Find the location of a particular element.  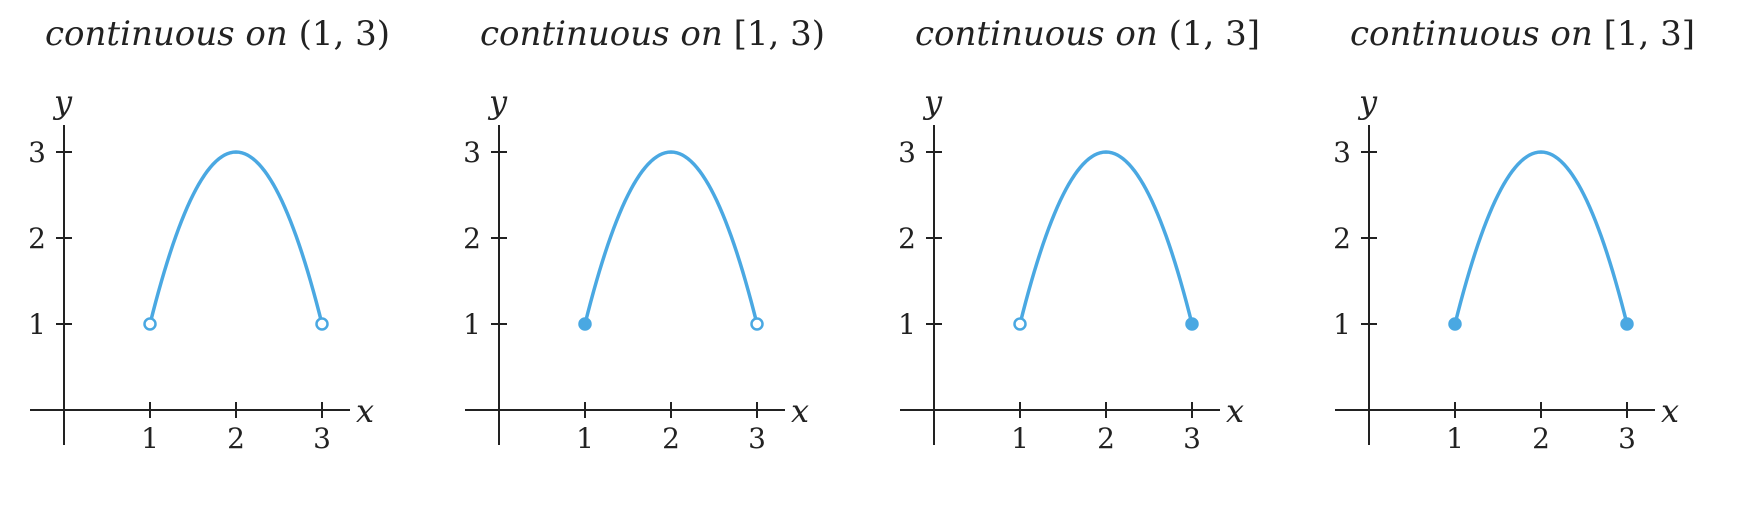

chart-title-interval: [1, 3) is located at coordinates (779, 34).